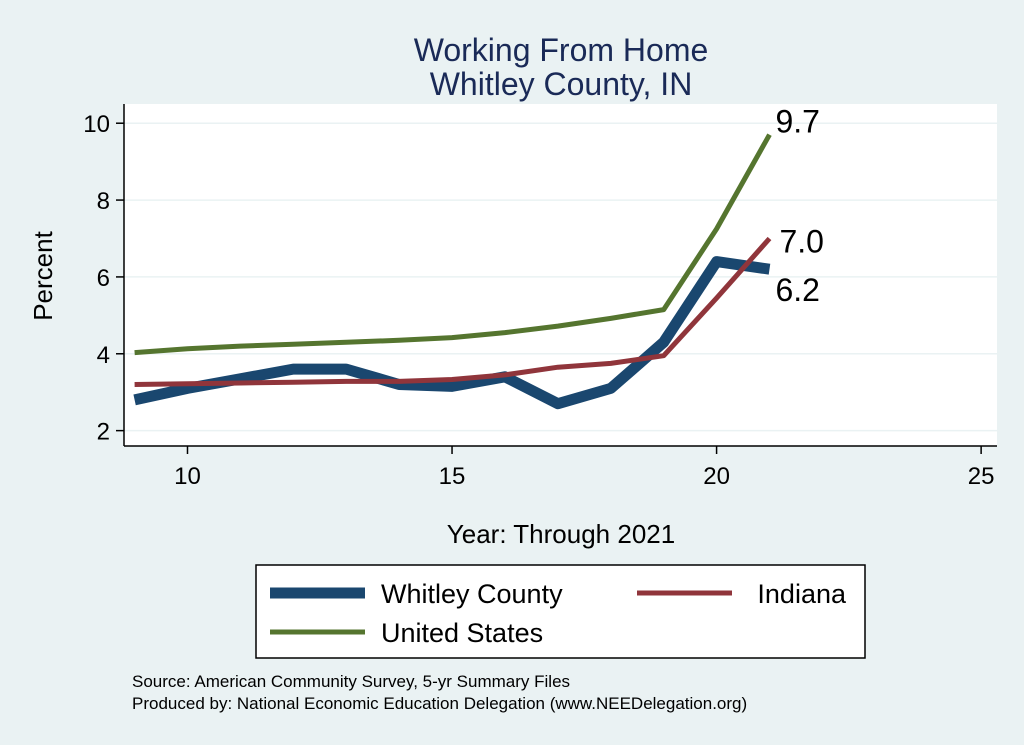 The height and width of the screenshot is (745, 1024). I want to click on end-label-united-states: 9.7, so click(797, 122).